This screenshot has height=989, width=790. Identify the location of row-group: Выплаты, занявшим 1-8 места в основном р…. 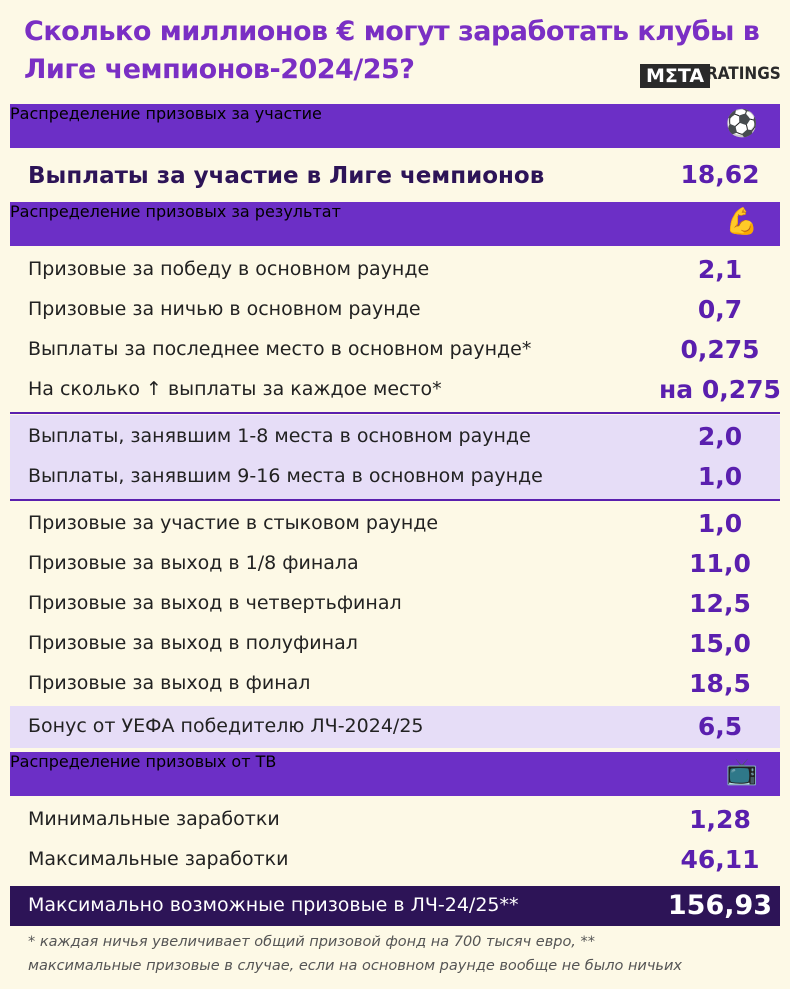
(395, 457).